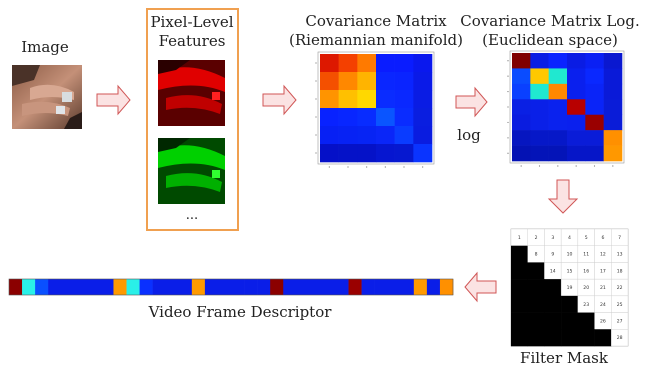 This screenshot has width=657, height=369. Describe the element at coordinates (192, 32) in the screenshot. I see `label-pixel-features: Pixel-Level Features` at that location.